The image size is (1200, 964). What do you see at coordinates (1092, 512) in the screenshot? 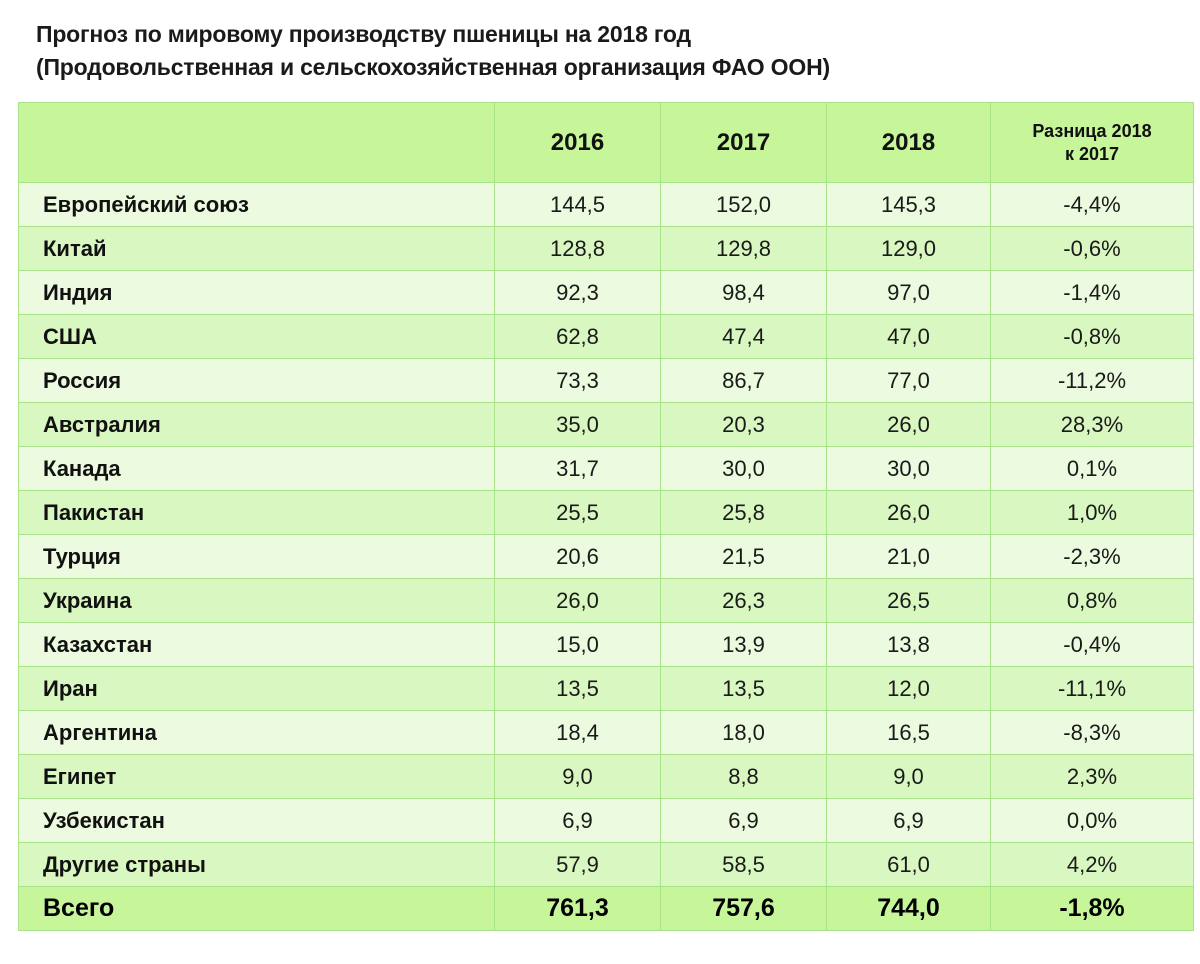
I see `difference-value: 1,0%` at bounding box center [1092, 512].